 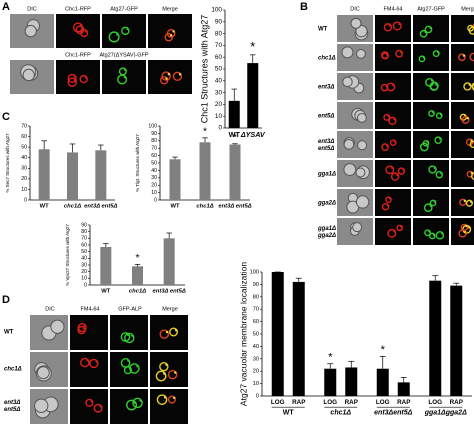 I want to click on y-axis-label: Atg27 vacuolar membrane localization, so click(x=243, y=334).